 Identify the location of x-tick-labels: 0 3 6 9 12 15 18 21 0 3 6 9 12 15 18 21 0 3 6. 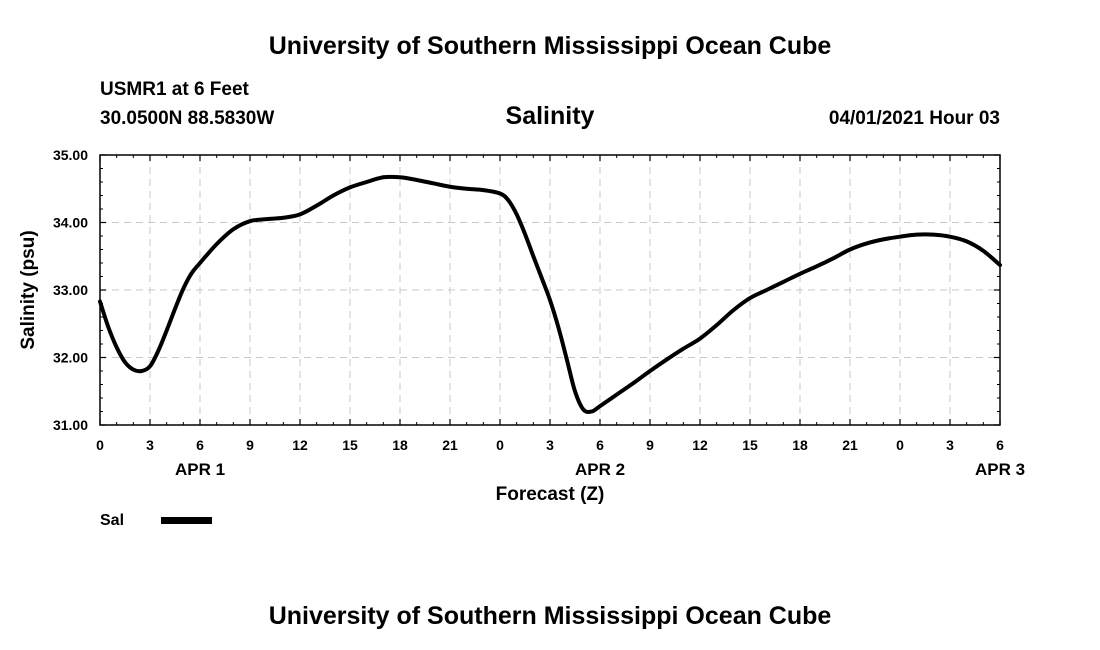
(550, 445).